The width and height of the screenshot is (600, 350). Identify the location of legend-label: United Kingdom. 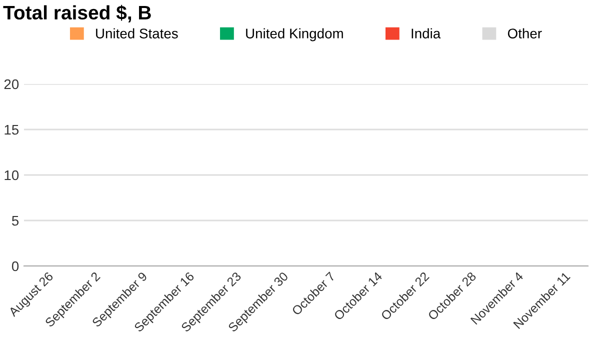
(294, 35).